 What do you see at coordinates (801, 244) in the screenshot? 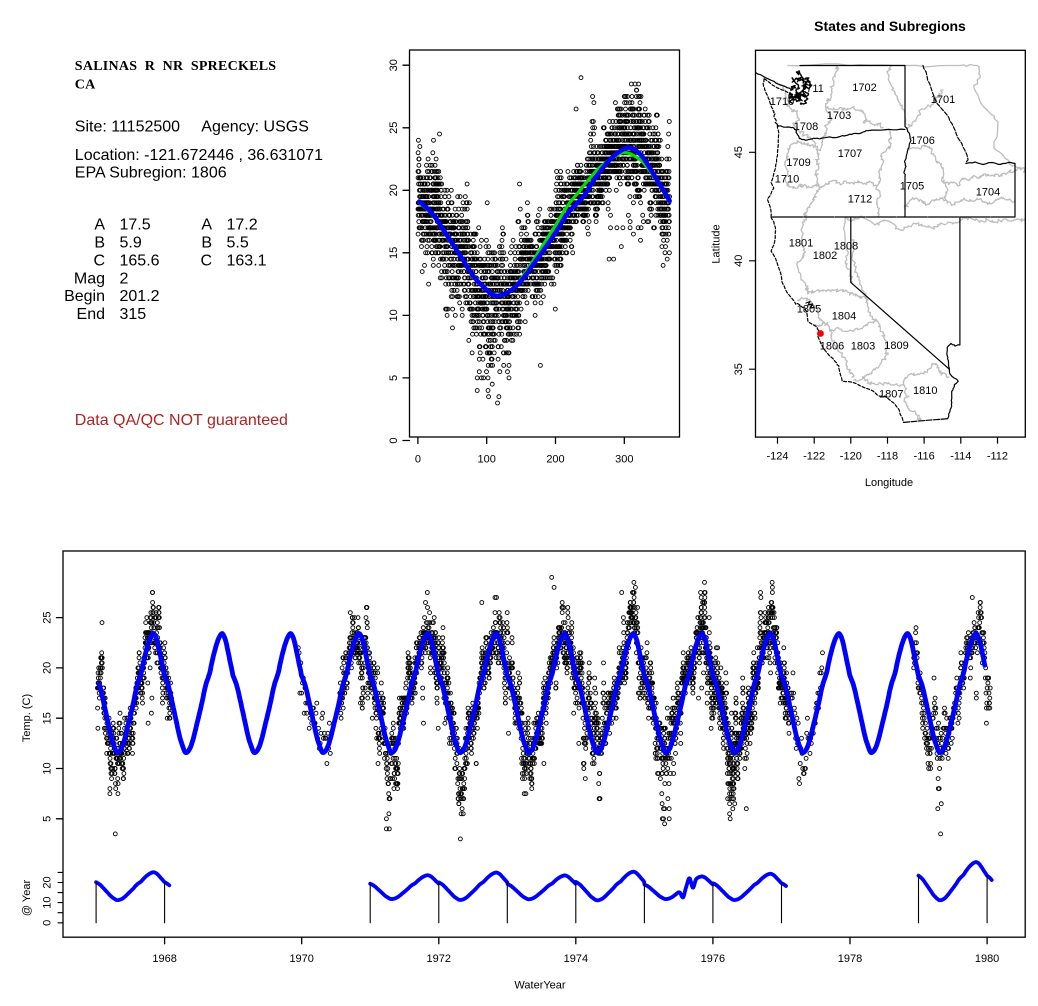
I see `svg-text: 1801` at bounding box center [801, 244].